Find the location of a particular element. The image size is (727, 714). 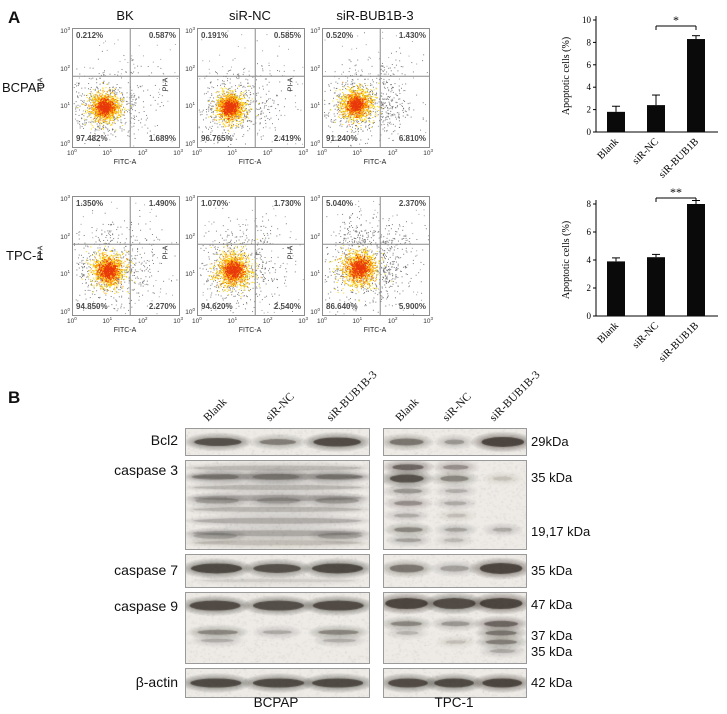

blot-0-tpc1 is located at coordinates (455, 442).